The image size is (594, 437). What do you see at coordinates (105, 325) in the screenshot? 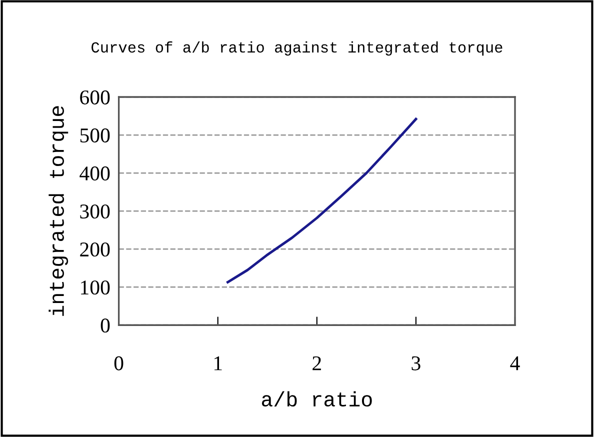
I see `y-tick-label: 0` at bounding box center [105, 325].